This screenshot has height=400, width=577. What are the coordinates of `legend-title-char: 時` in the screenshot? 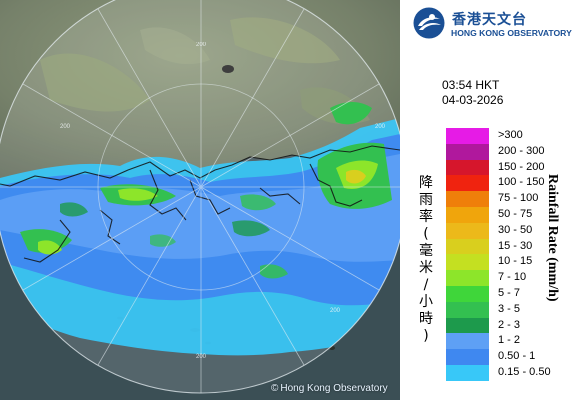 It's located at (426, 319).